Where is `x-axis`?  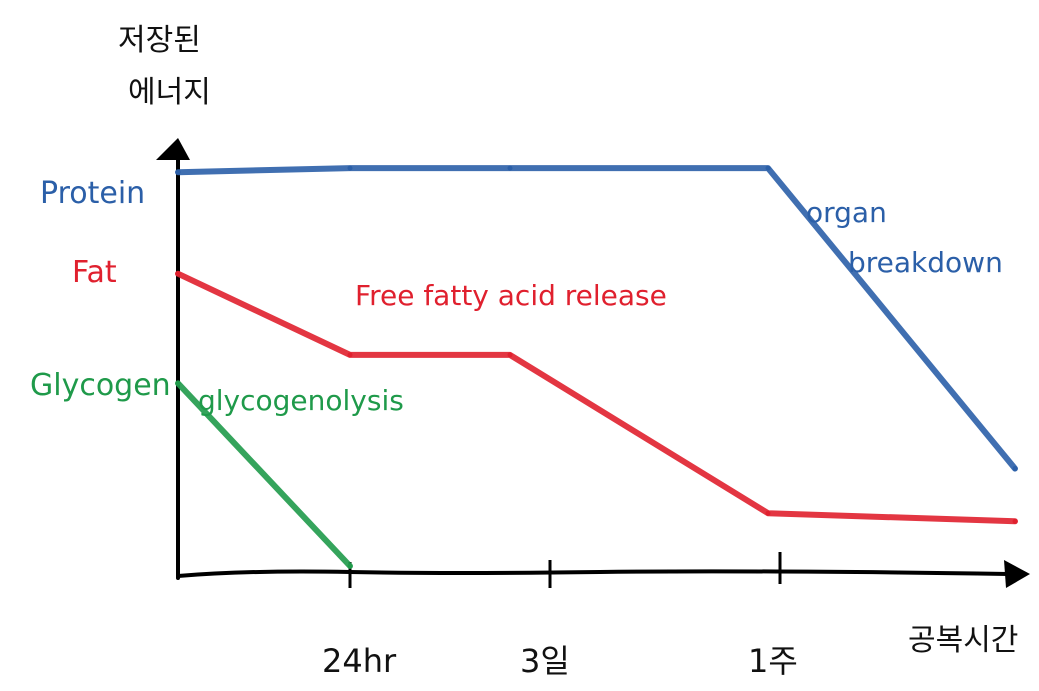 x-axis is located at coordinates (593, 573).